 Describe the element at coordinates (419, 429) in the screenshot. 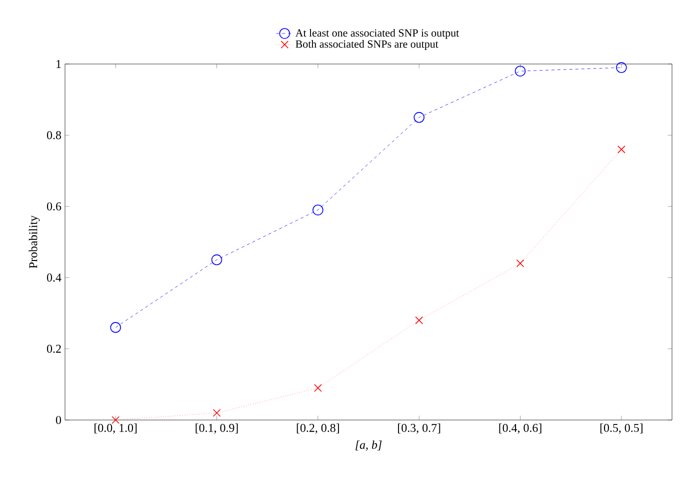

I see `x-tick-label: [0.3, 0.7]` at that location.